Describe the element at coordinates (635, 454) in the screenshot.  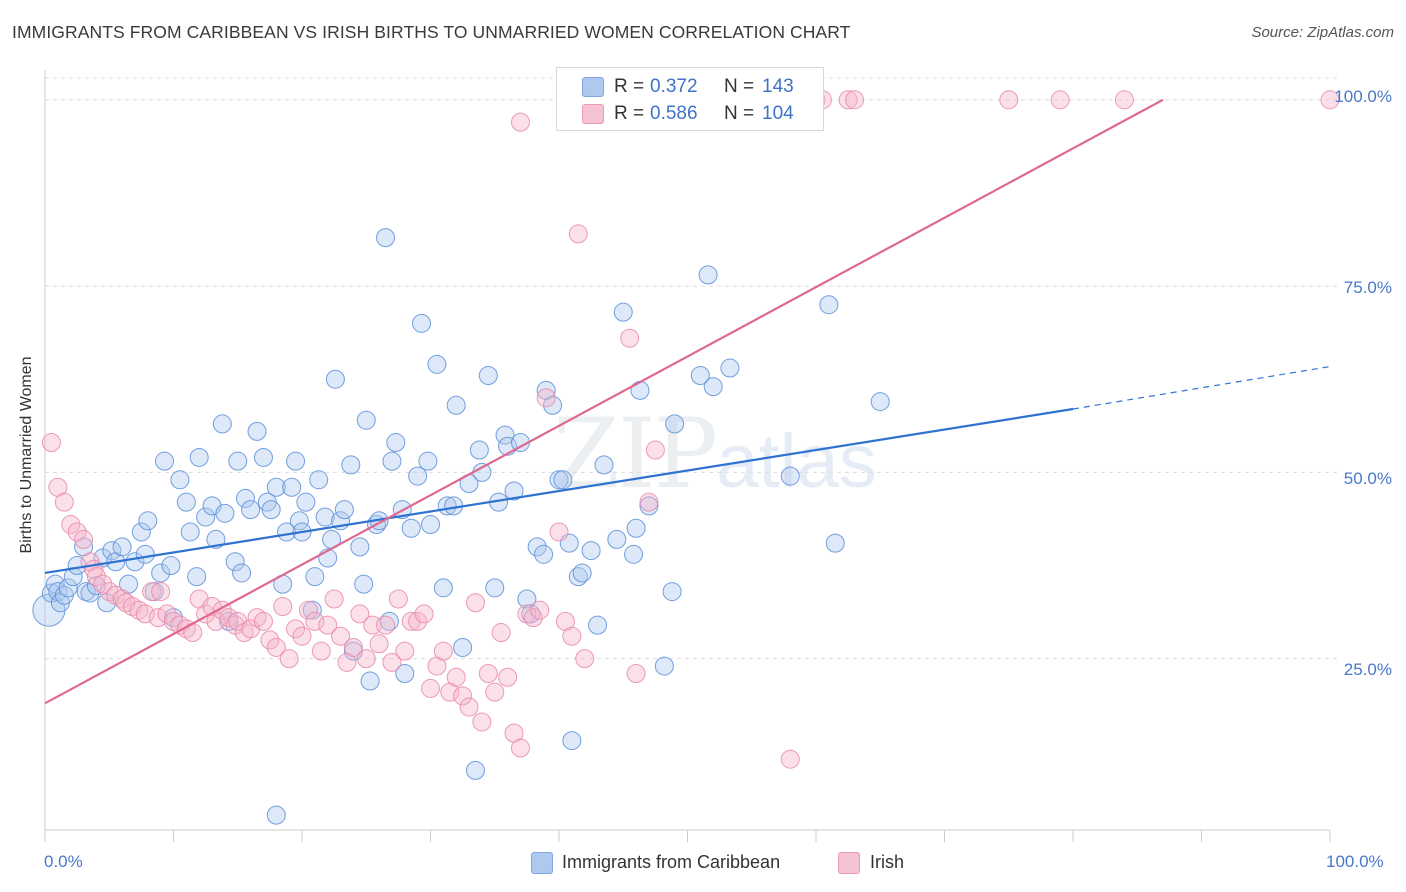
I see `watermark-zip: ZIP` at that location.